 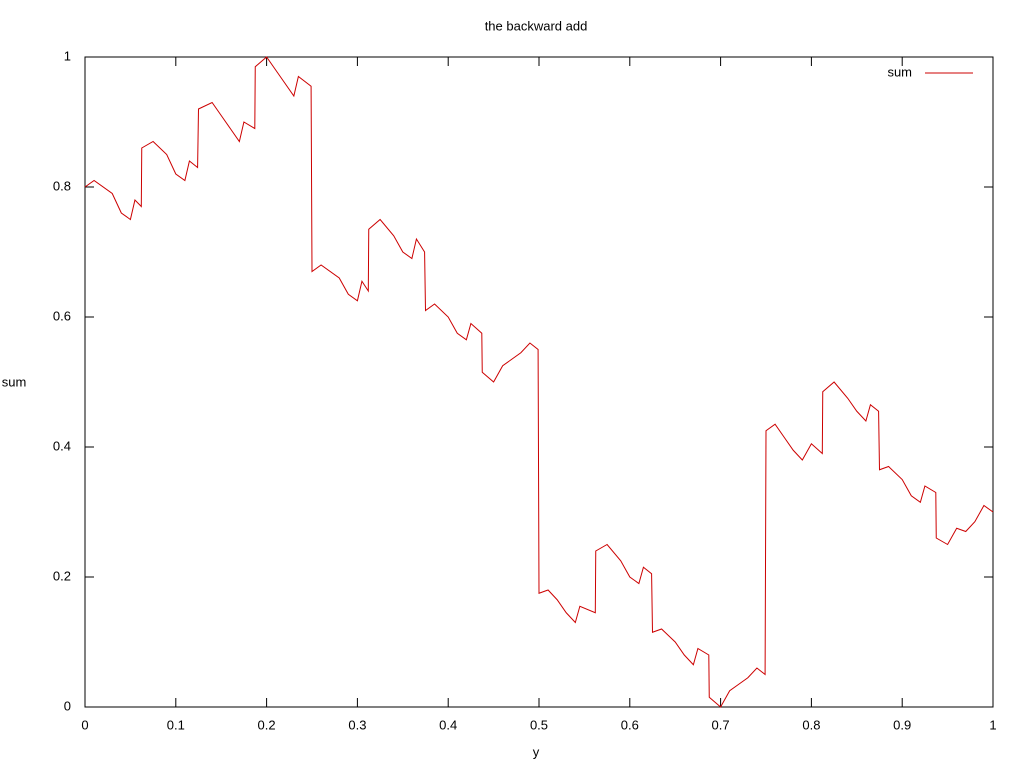 I want to click on x-tick-label: 0.5, so click(x=539, y=724).